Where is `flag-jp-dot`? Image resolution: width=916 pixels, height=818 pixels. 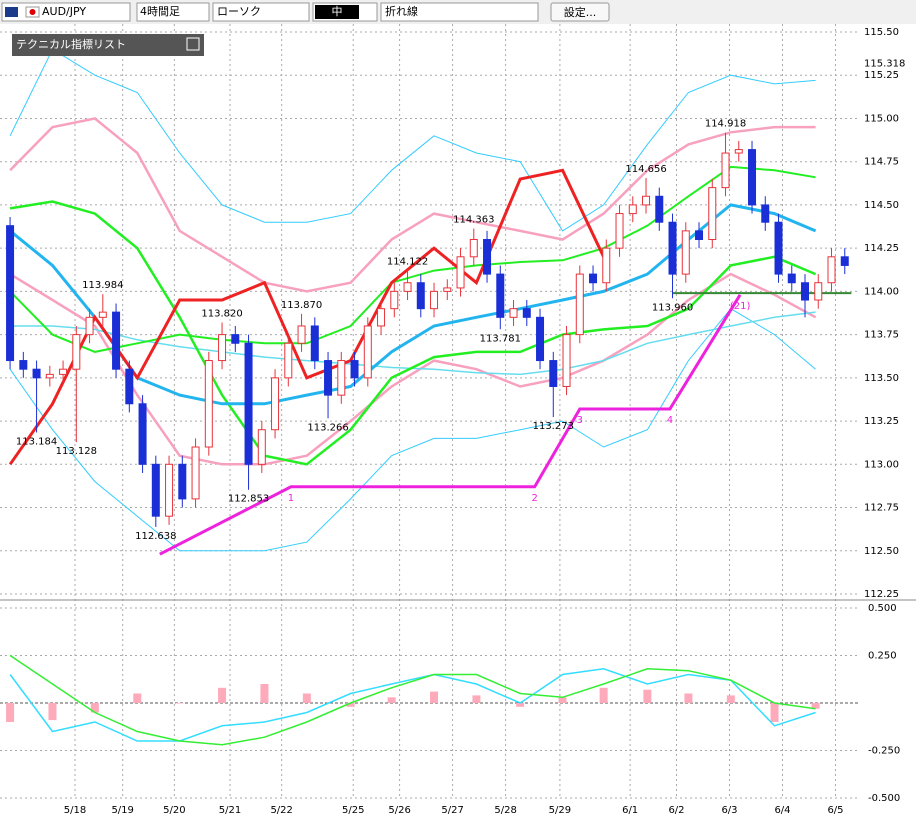 flag-jp-dot is located at coordinates (32, 12).